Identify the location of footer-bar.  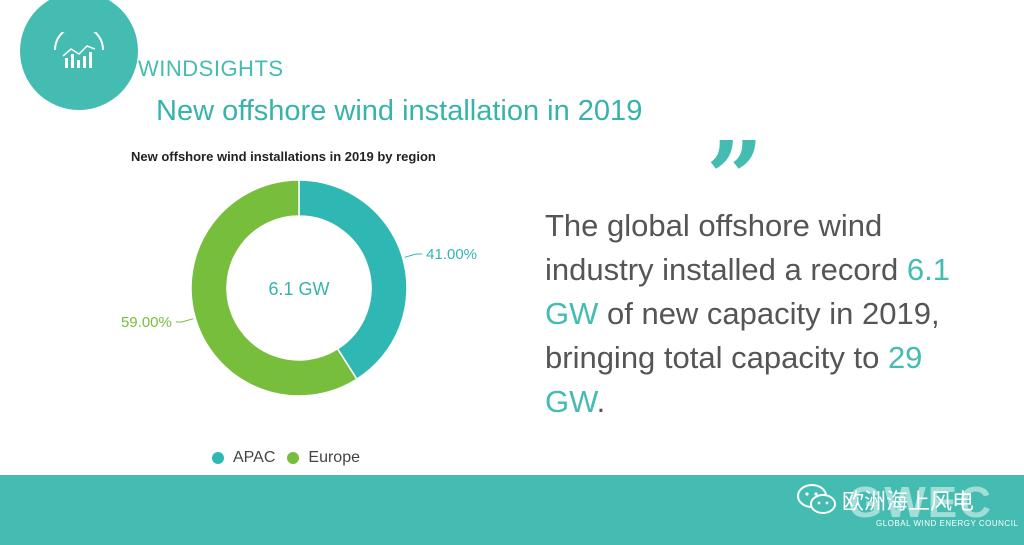
(512, 510).